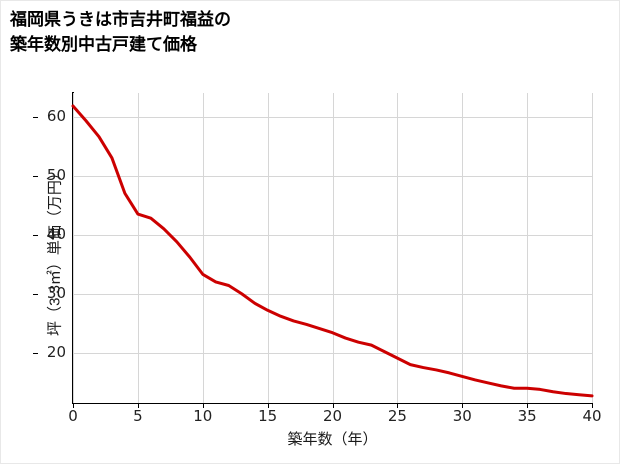 Image resolution: width=621 pixels, height=465 pixels. What do you see at coordinates (397, 416) in the screenshot?
I see `x-tick-label: 25` at bounding box center [397, 416].